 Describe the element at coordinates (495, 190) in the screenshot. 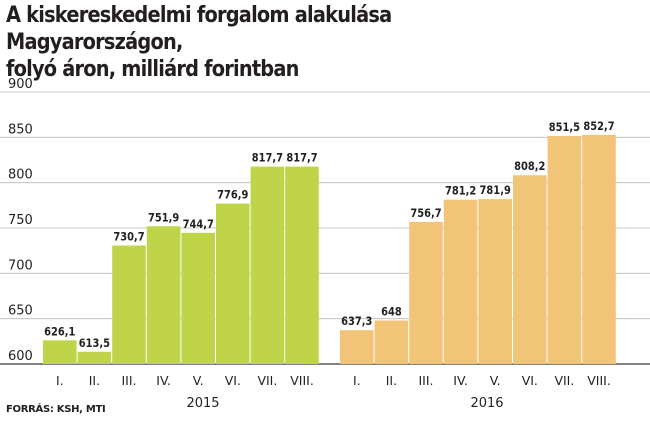

I see `data-label: 781,9` at that location.